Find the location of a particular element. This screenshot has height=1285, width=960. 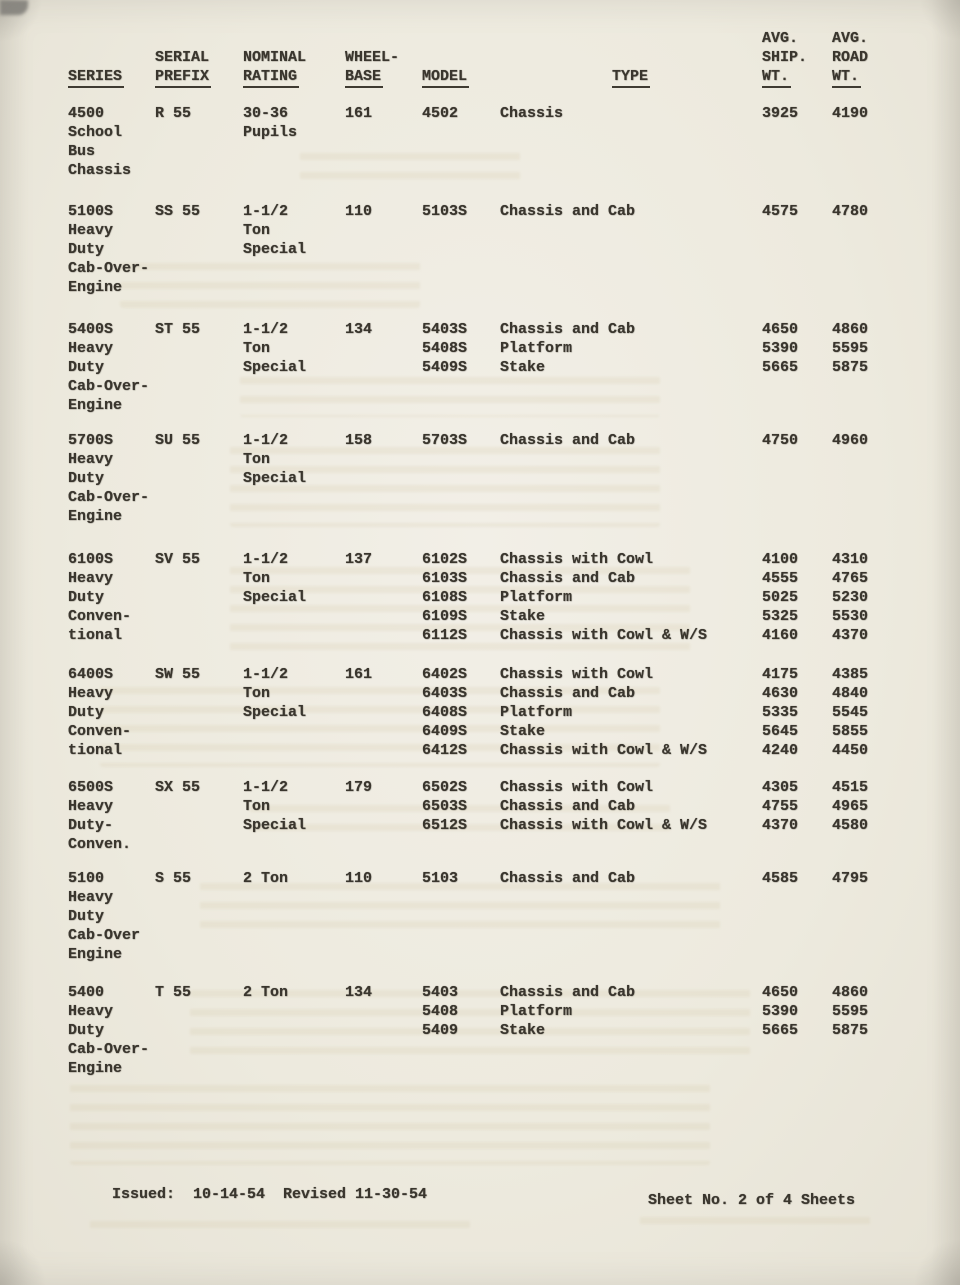

model-cell: 5403S 5408S 5409S is located at coordinates (445, 348).